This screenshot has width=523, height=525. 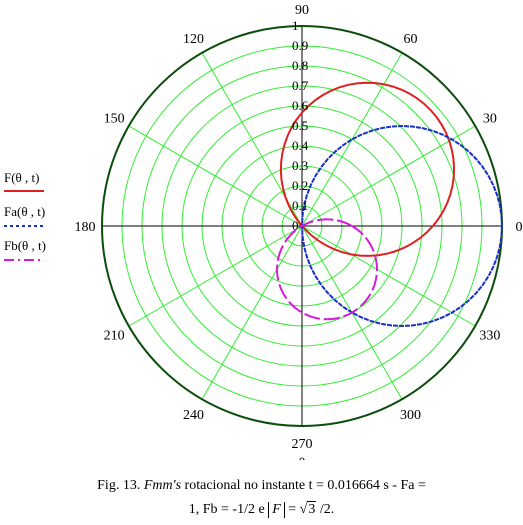 I want to click on radial-tick-label: 0.7, so click(x=300, y=85).